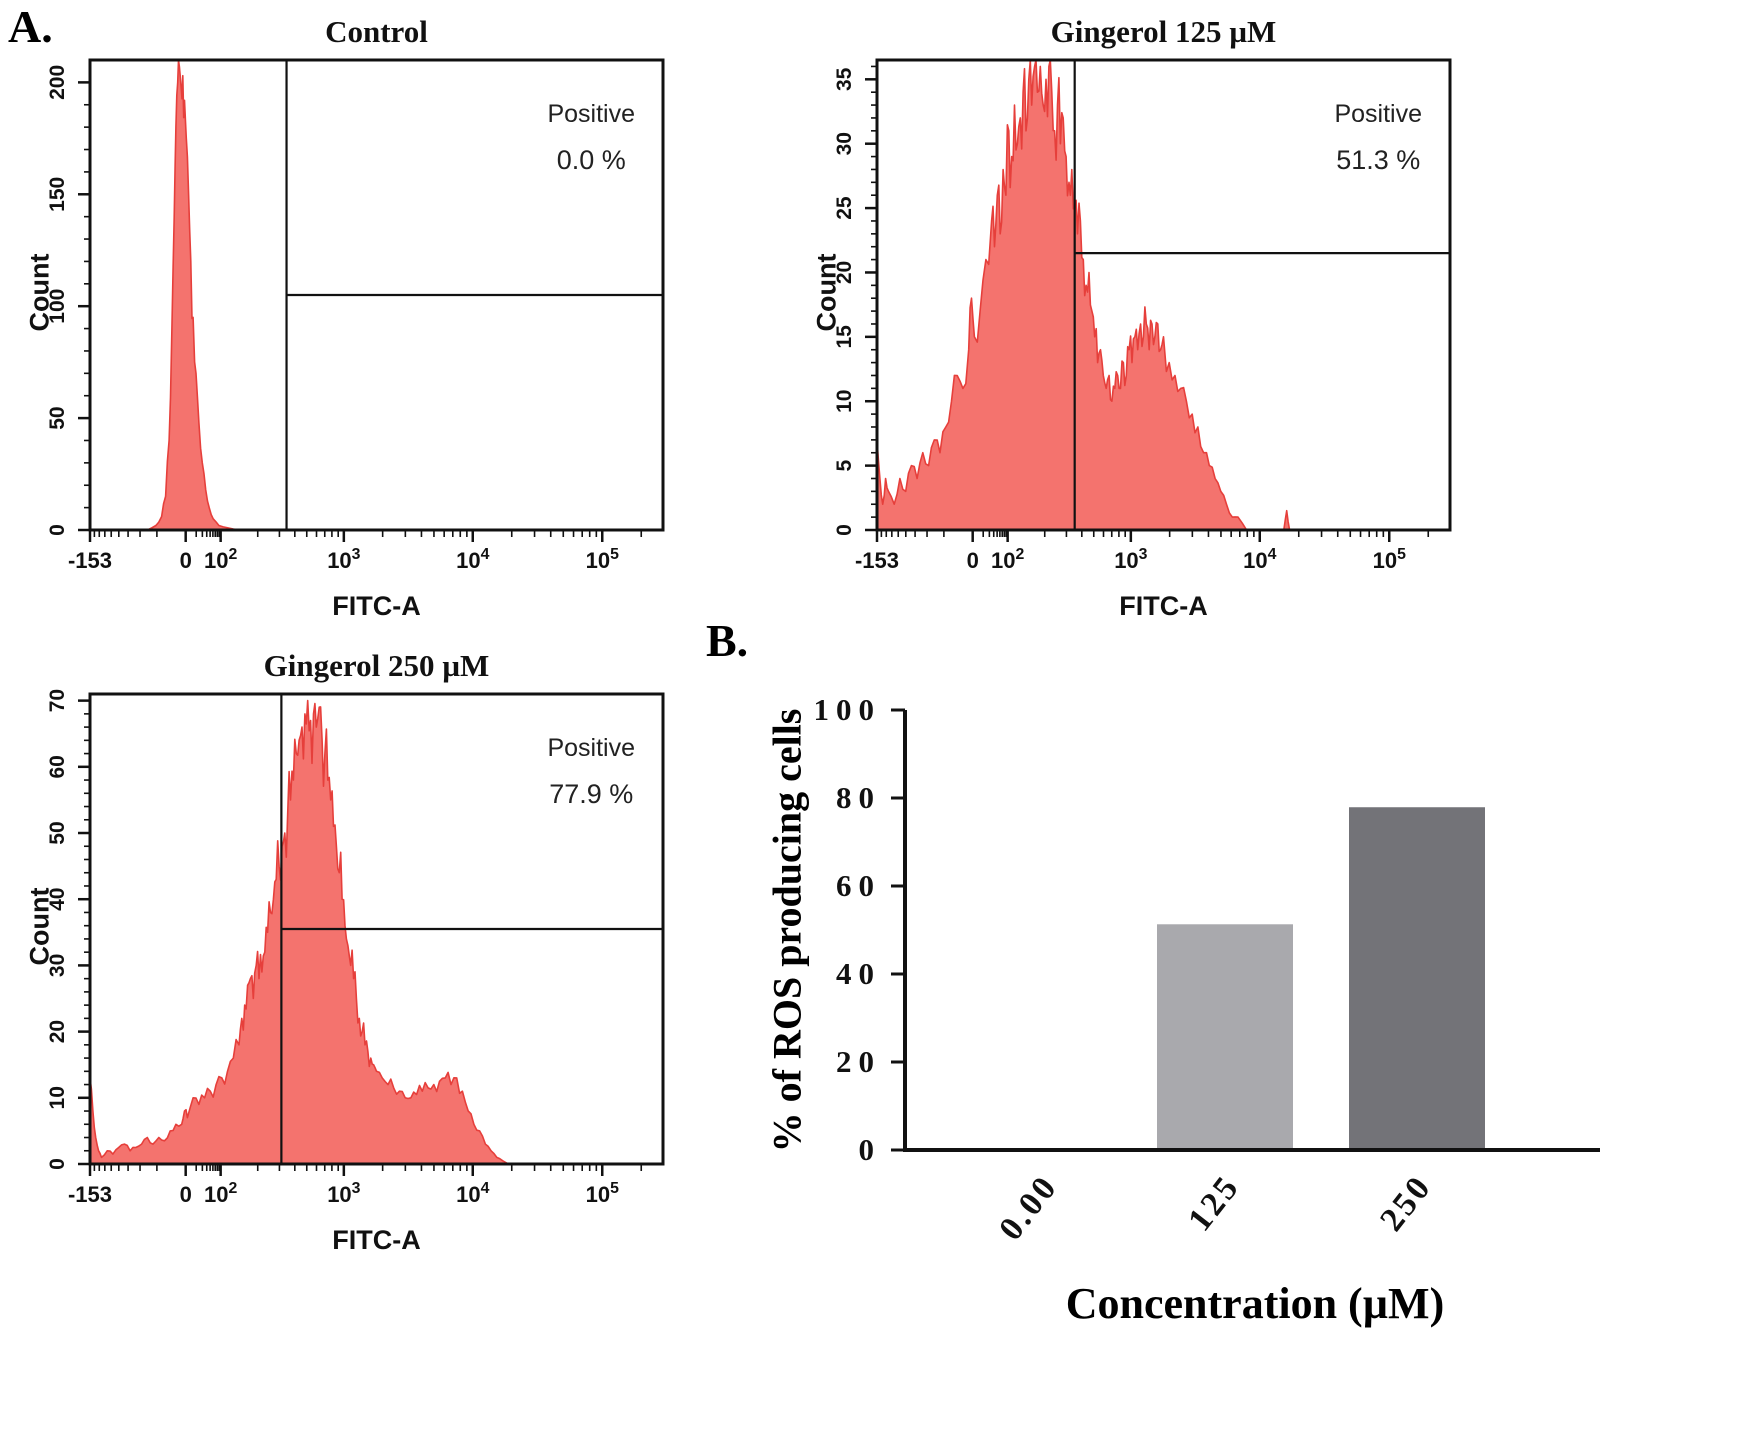  What do you see at coordinates (355, 948) in the screenshot?
I see `histogram-plot: 0 10 20 30 40 50 60 70 -153 0 102 103 104 105` at bounding box center [355, 948].